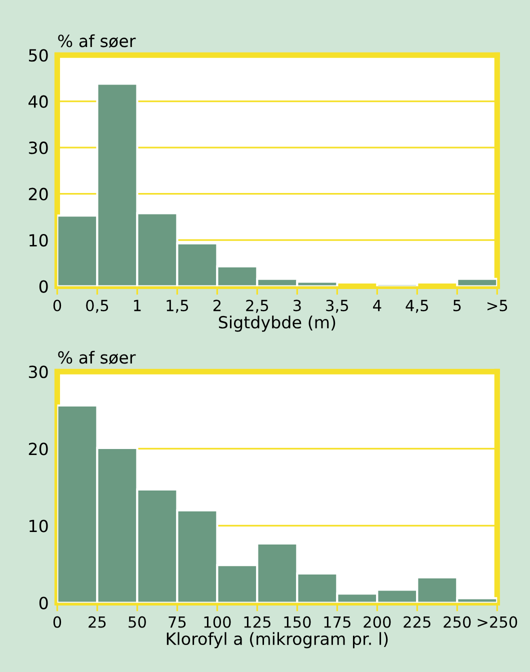 The width and height of the screenshot is (530, 672). What do you see at coordinates (97, 622) in the screenshot?
I see `x-tick-label: 25` at bounding box center [97, 622].